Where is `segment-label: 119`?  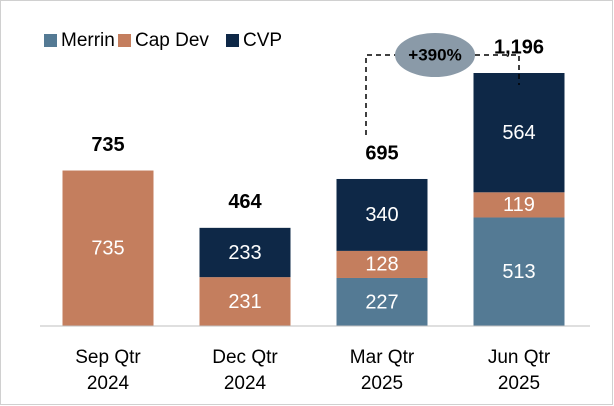
segment-label: 119 is located at coordinates (519, 205).